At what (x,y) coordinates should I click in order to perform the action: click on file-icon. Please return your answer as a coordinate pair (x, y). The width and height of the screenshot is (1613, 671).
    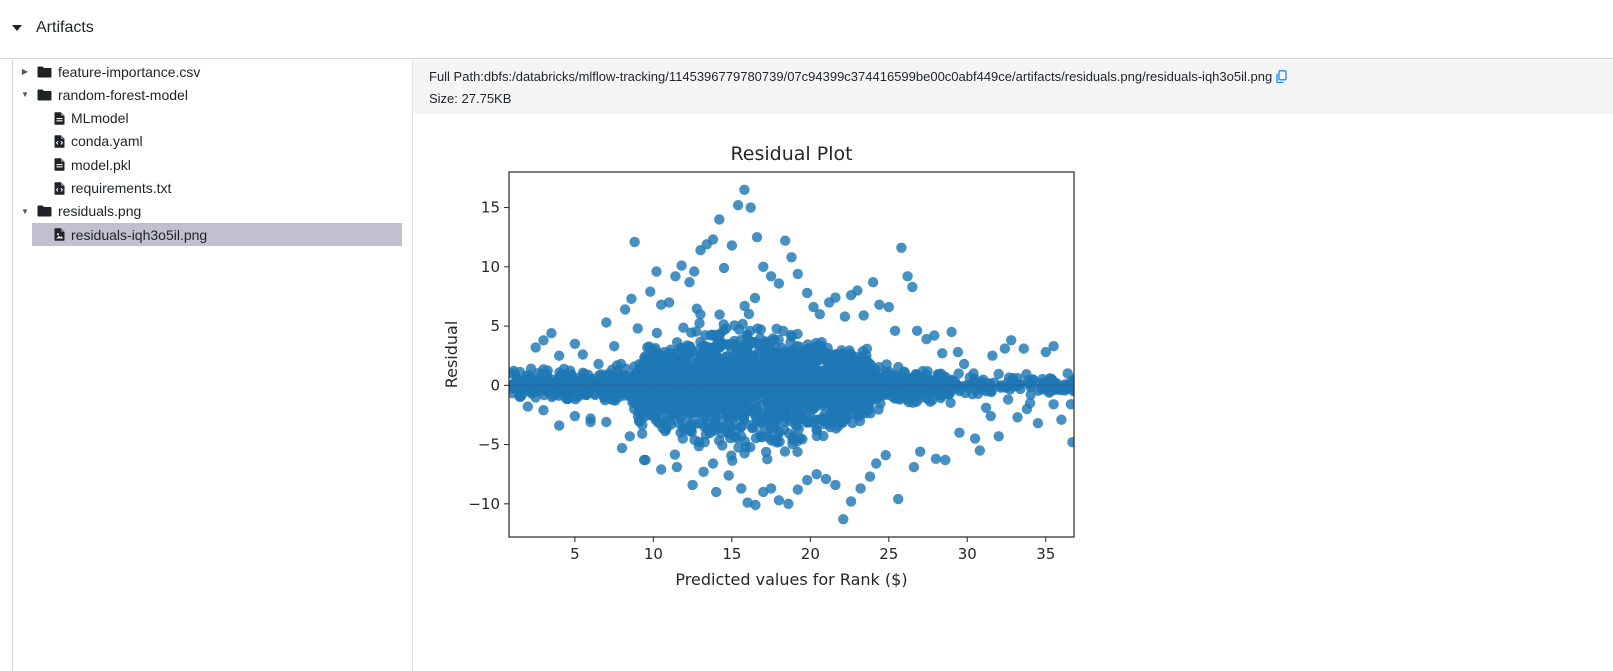
    Looking at the image, I should click on (59, 118).